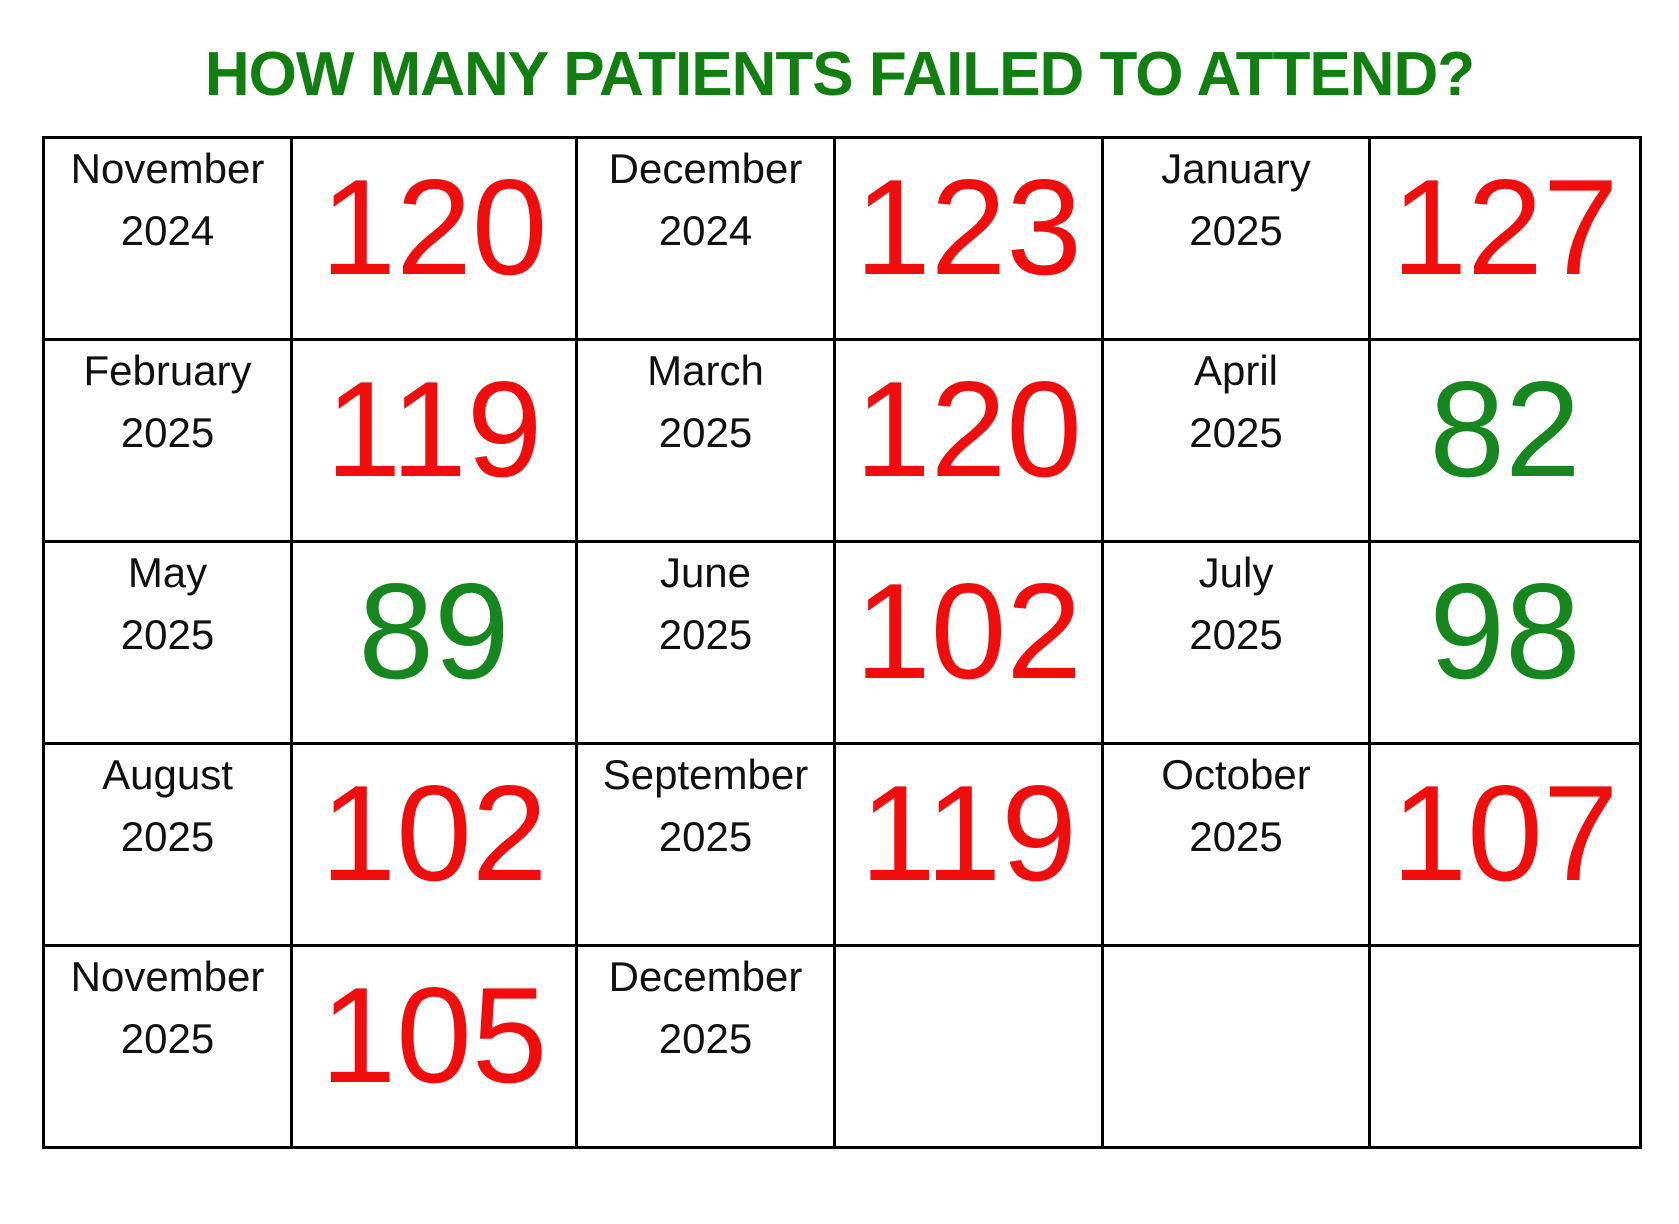 This screenshot has height=1224, width=1679. What do you see at coordinates (434, 1035) in the screenshot?
I see `value-text: 105` at bounding box center [434, 1035].